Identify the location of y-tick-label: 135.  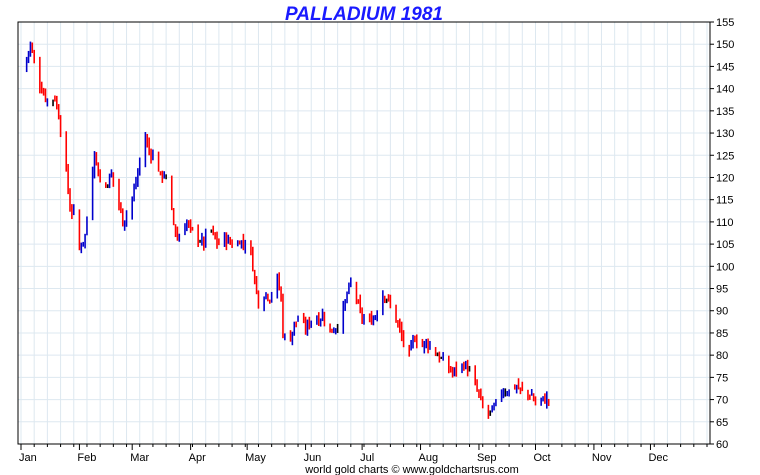
(725, 112).